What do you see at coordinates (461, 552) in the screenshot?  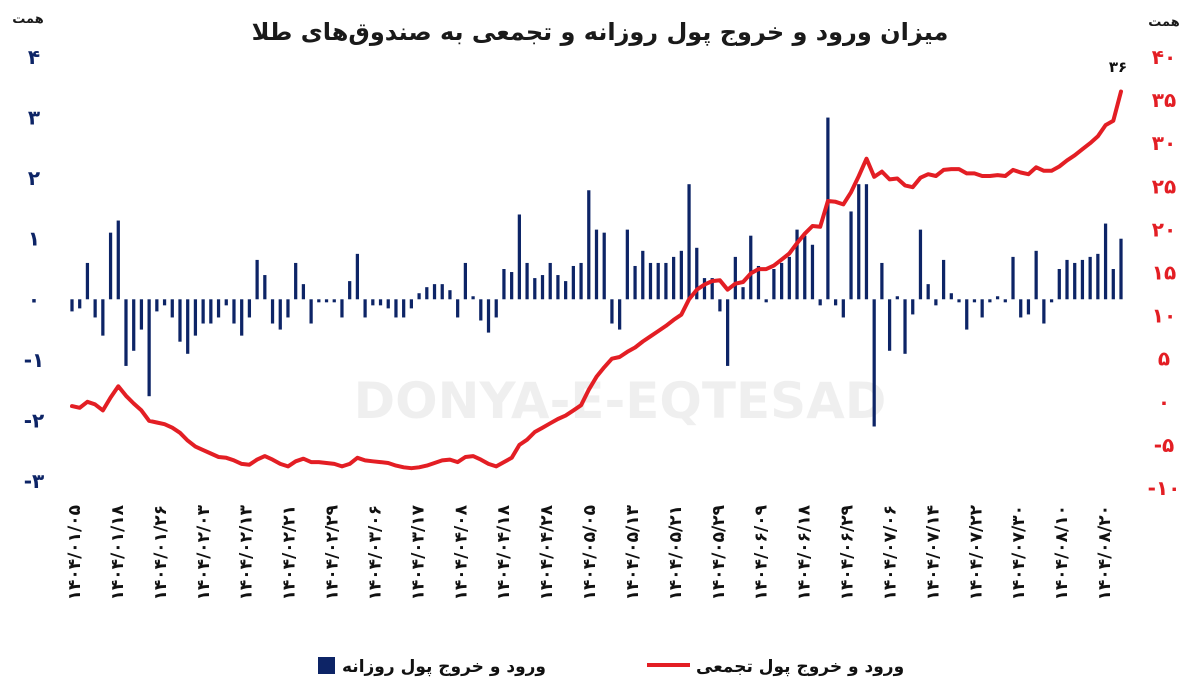 I see `x-tick-label: ۱۴۰۴/۰۴/۰۸` at bounding box center [461, 552].